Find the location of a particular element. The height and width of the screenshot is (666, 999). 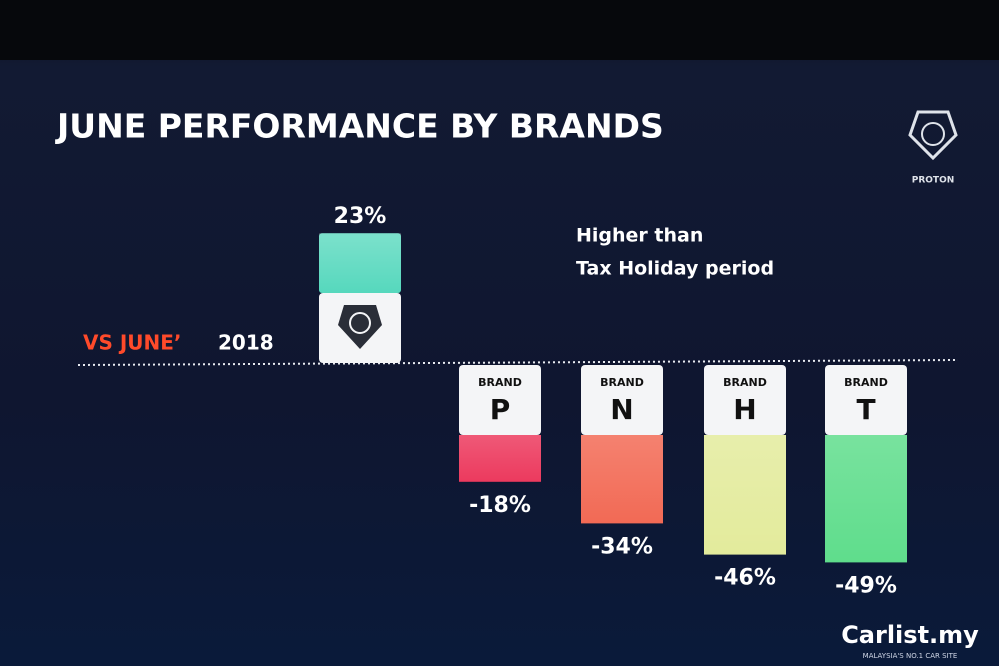

watermark: Carlist.my is located at coordinates (910, 635).